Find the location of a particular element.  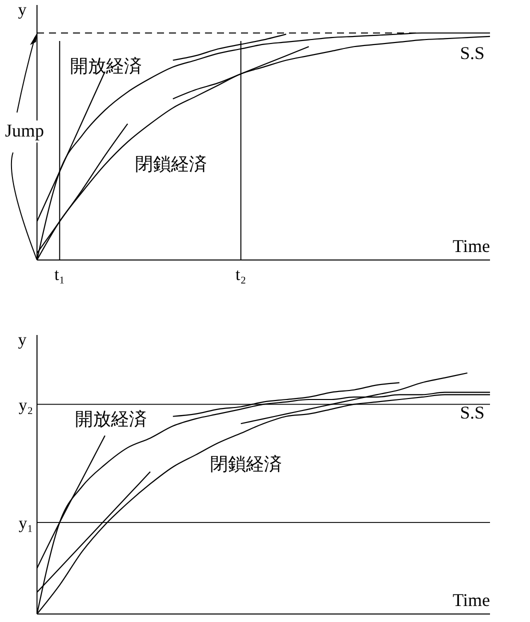

ref-line-label: y₁ is located at coordinates (25, 522).